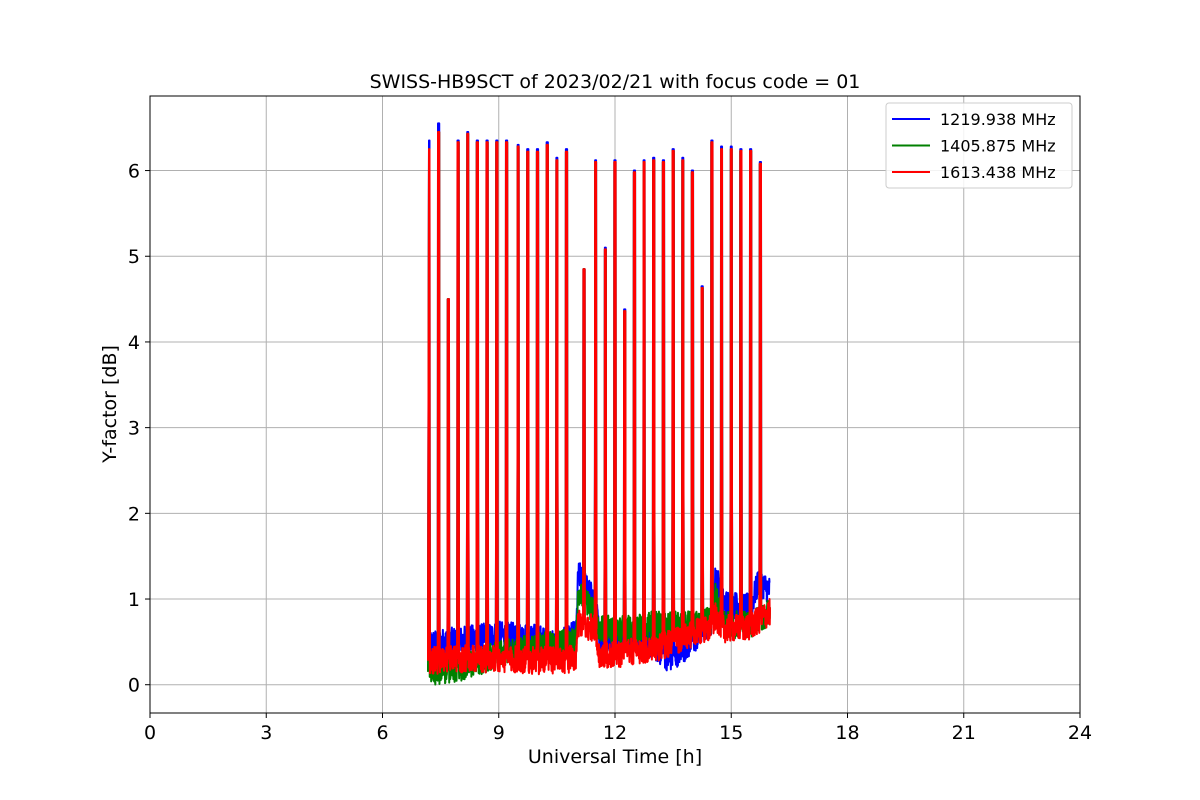 Image resolution: width=1200 pixels, height=800 pixels. What do you see at coordinates (382, 733) in the screenshot?
I see `x-tick-label: 6` at bounding box center [382, 733].